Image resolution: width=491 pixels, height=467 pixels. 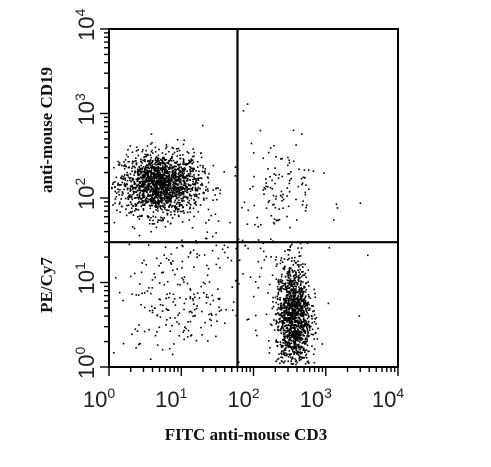 What do you see at coordinates (246, 434) in the screenshot?
I see `x-axis-title: FITC anti-mouse CD3` at bounding box center [246, 434].